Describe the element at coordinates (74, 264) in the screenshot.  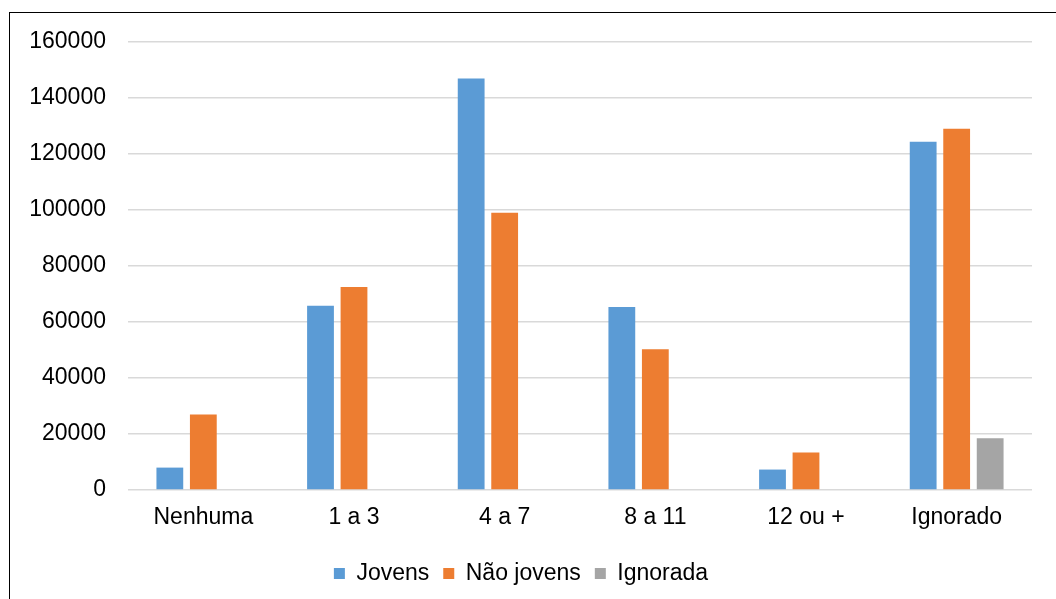
I see `y-tick-label: 80000` at that location.